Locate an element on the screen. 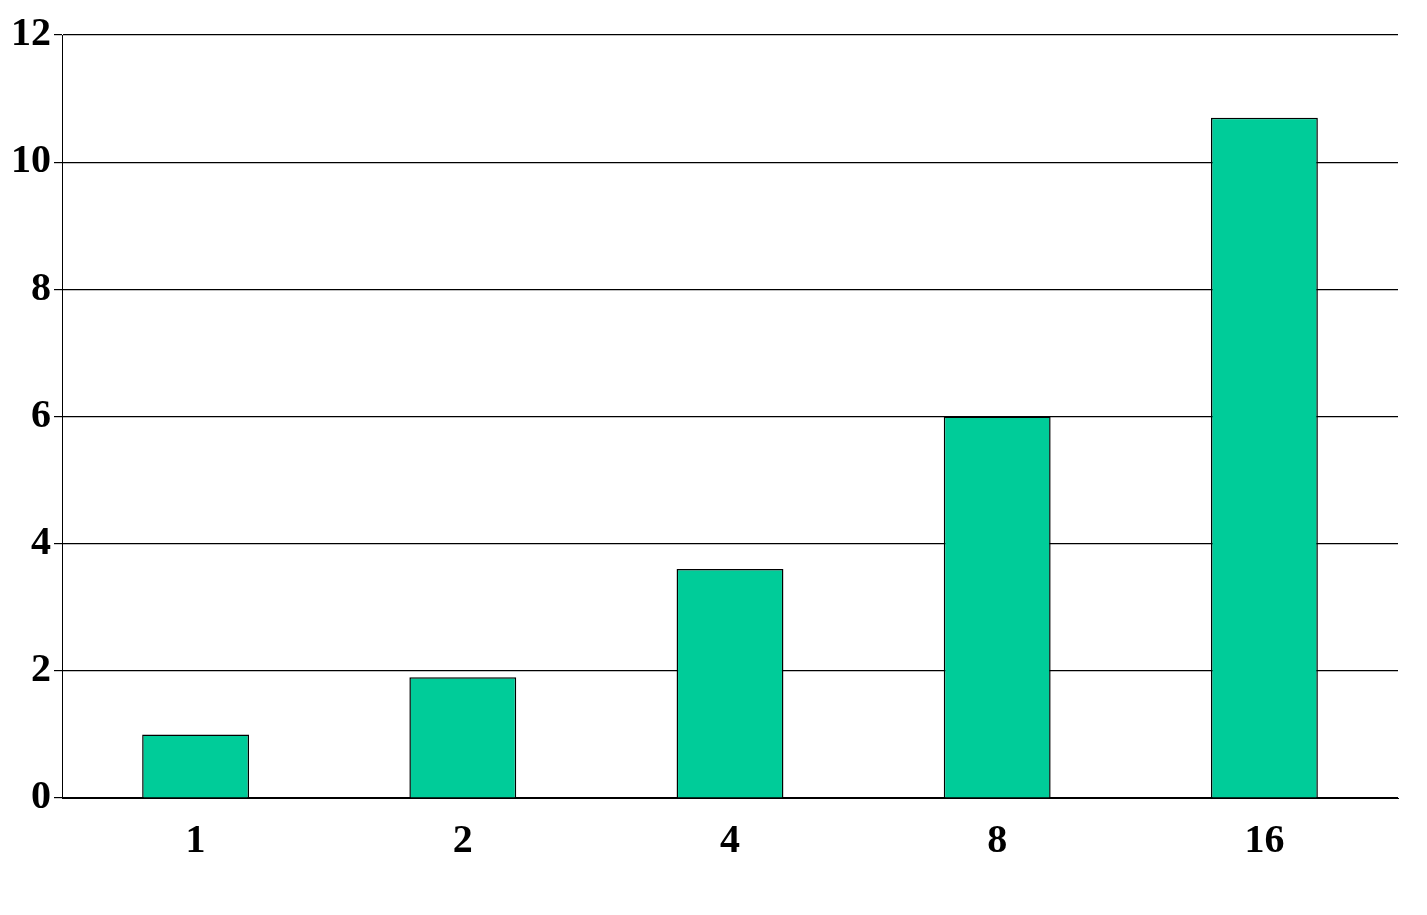  x-tick-label: 16 is located at coordinates (1264, 839).